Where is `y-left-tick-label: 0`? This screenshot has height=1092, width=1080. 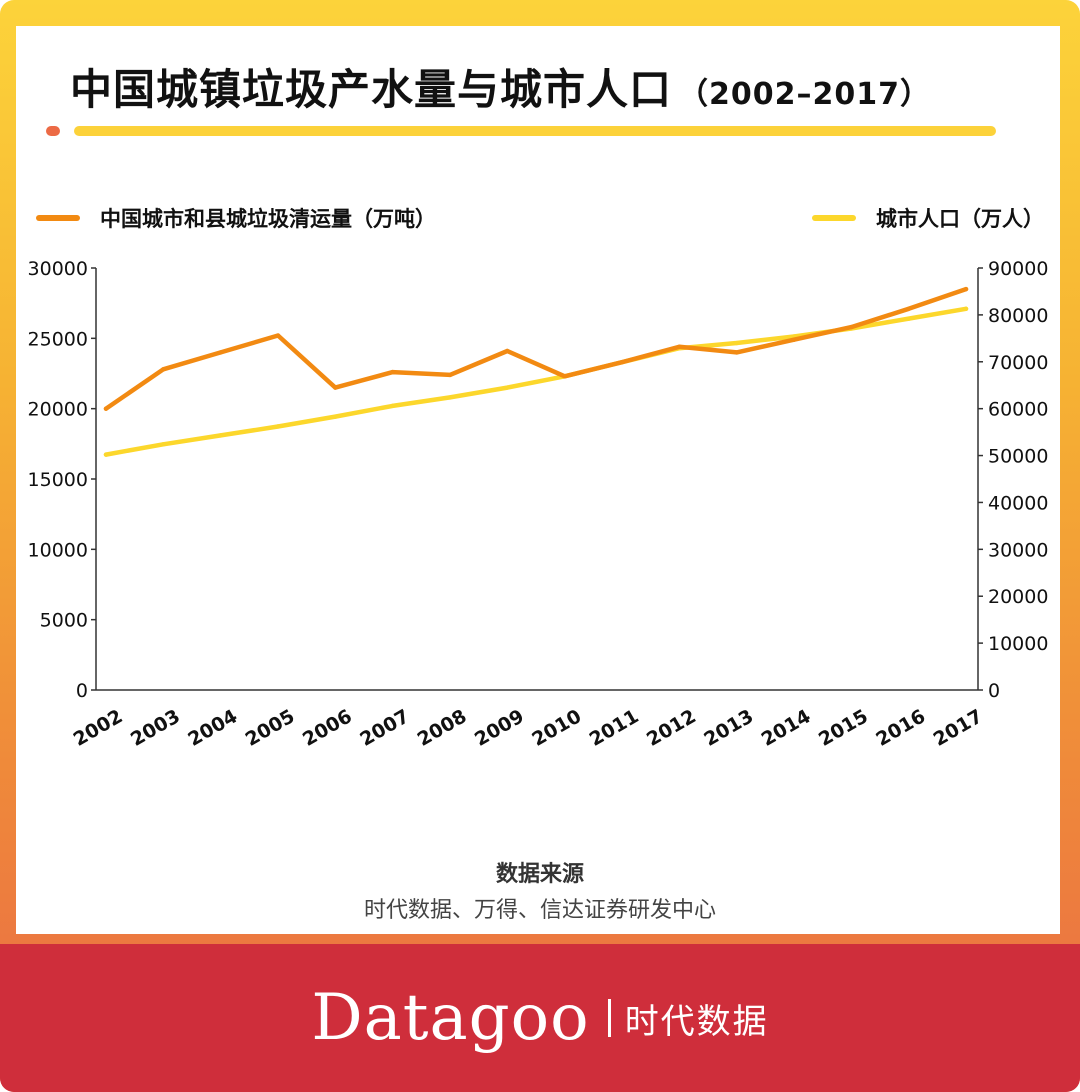
y-left-tick-label: 0 is located at coordinates (82, 691).